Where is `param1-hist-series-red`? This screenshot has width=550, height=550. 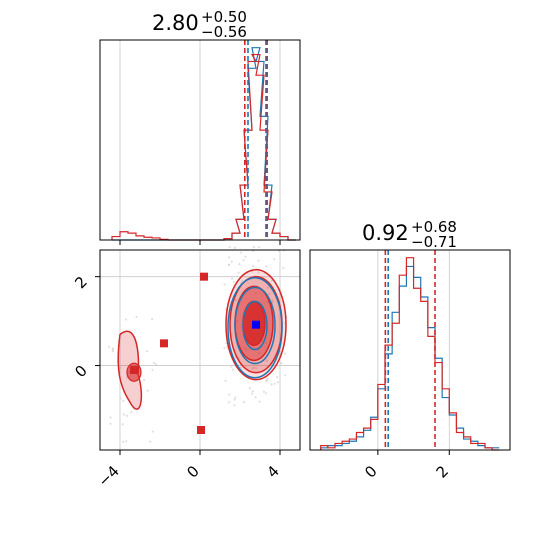 param1-hist-series-red is located at coordinates (203, 147).